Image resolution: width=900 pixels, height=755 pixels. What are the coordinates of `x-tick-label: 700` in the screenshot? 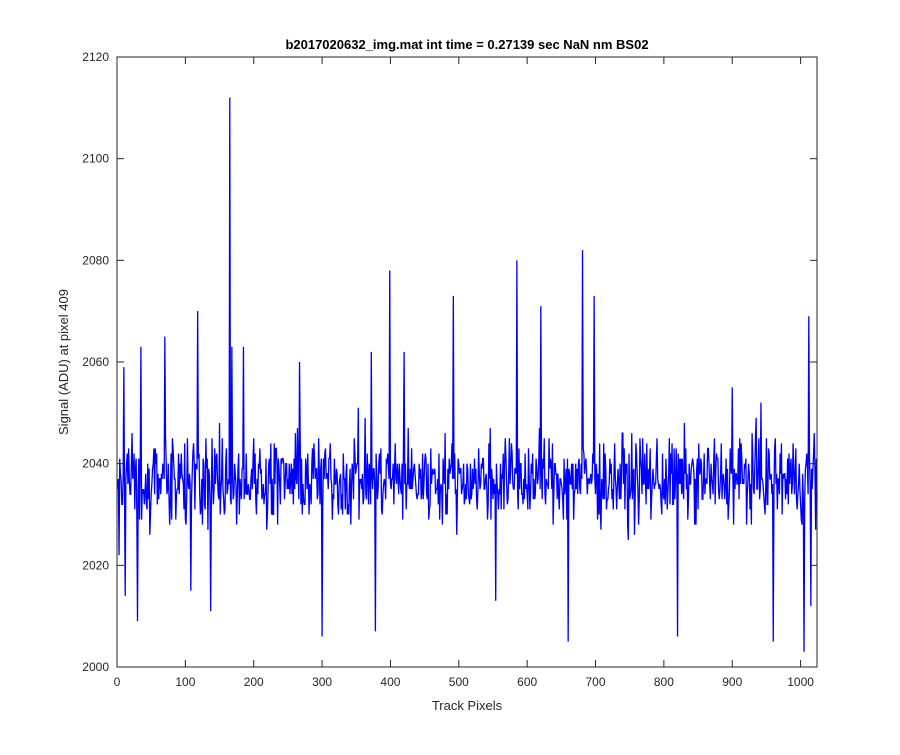 It's located at (596, 682).